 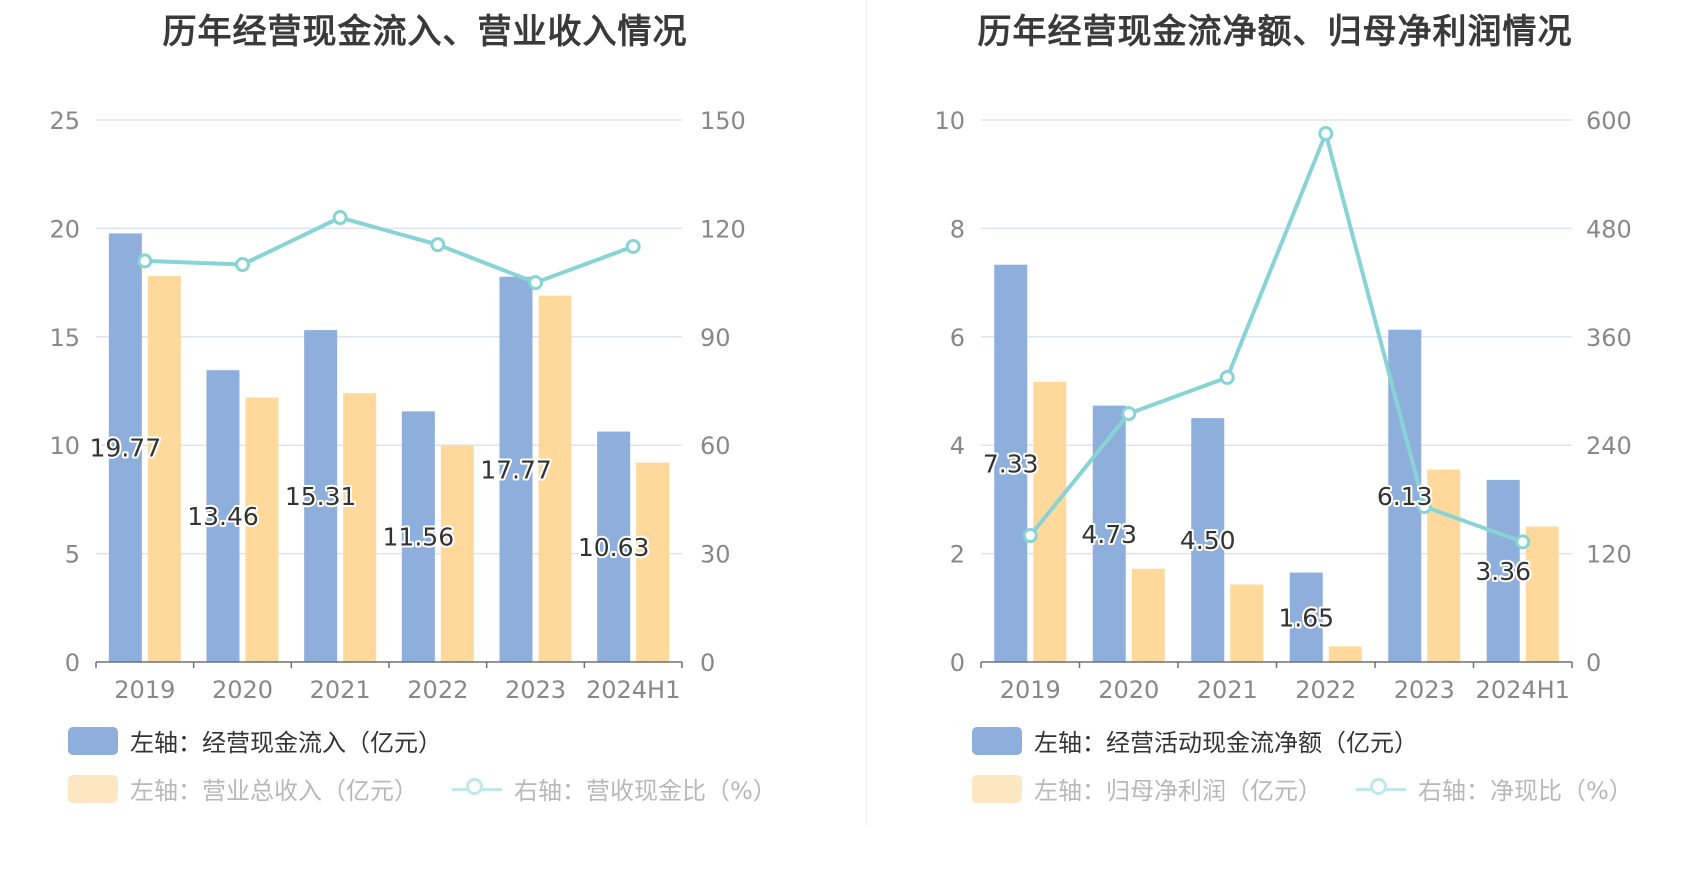 I want to click on legend-label: 左轴：营业总收入（亿元）, so click(x=274, y=791).